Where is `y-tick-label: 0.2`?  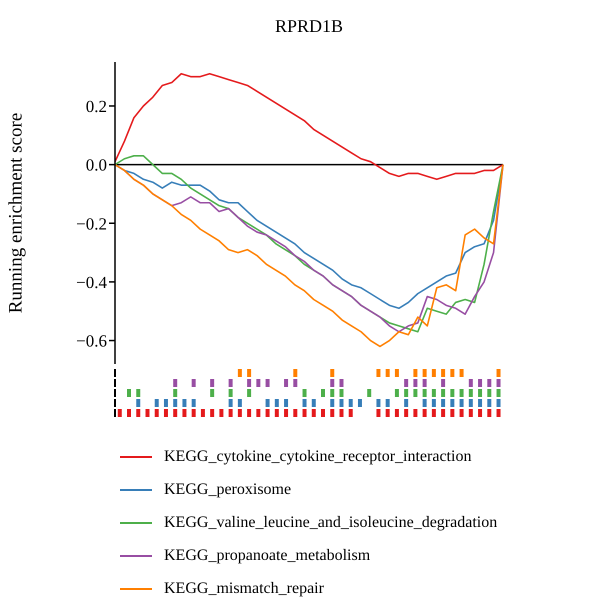
y-tick-label: 0.2 is located at coordinates (96, 106).